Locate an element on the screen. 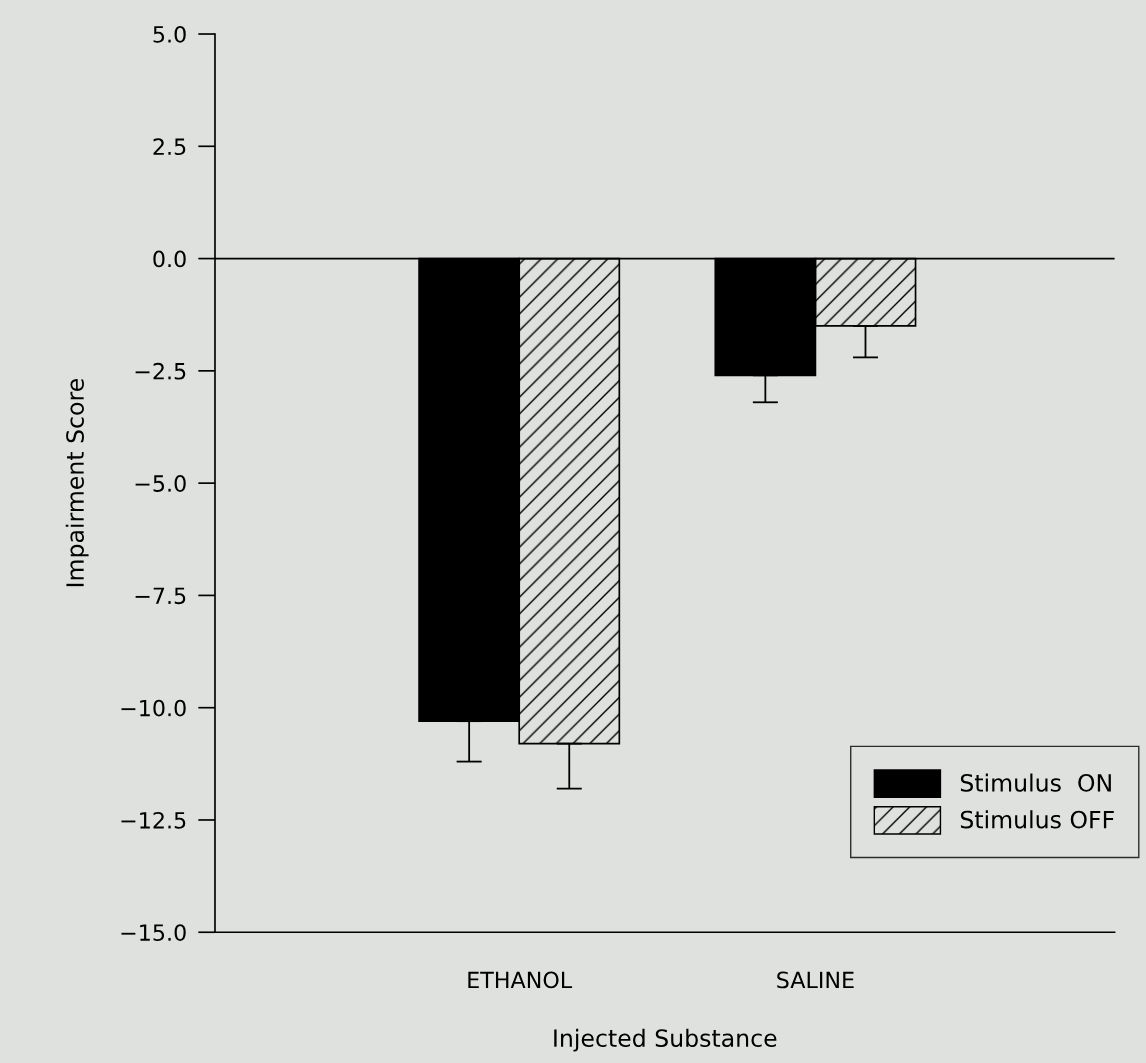 This screenshot has width=1146, height=1063. y-tick-label: −5.0 is located at coordinates (160, 483).